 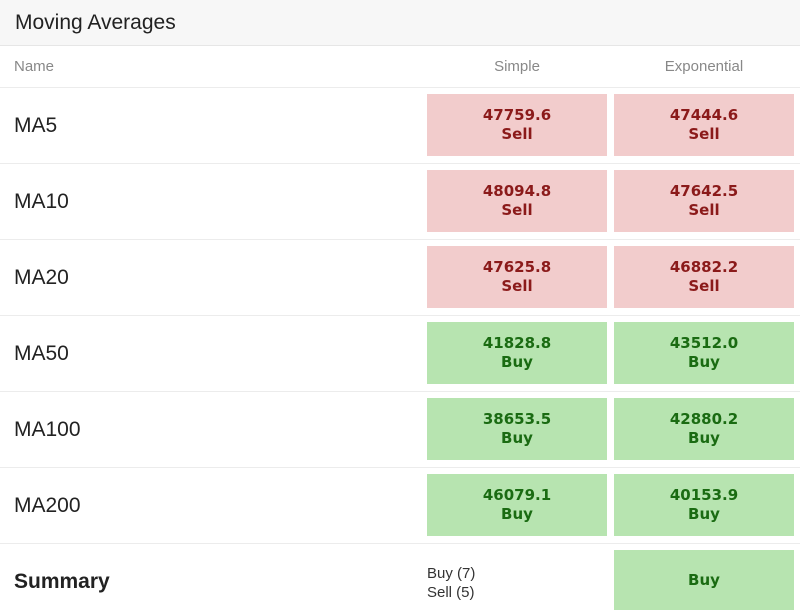 What do you see at coordinates (704, 191) in the screenshot?
I see `exponential-value: 47642.5` at bounding box center [704, 191].